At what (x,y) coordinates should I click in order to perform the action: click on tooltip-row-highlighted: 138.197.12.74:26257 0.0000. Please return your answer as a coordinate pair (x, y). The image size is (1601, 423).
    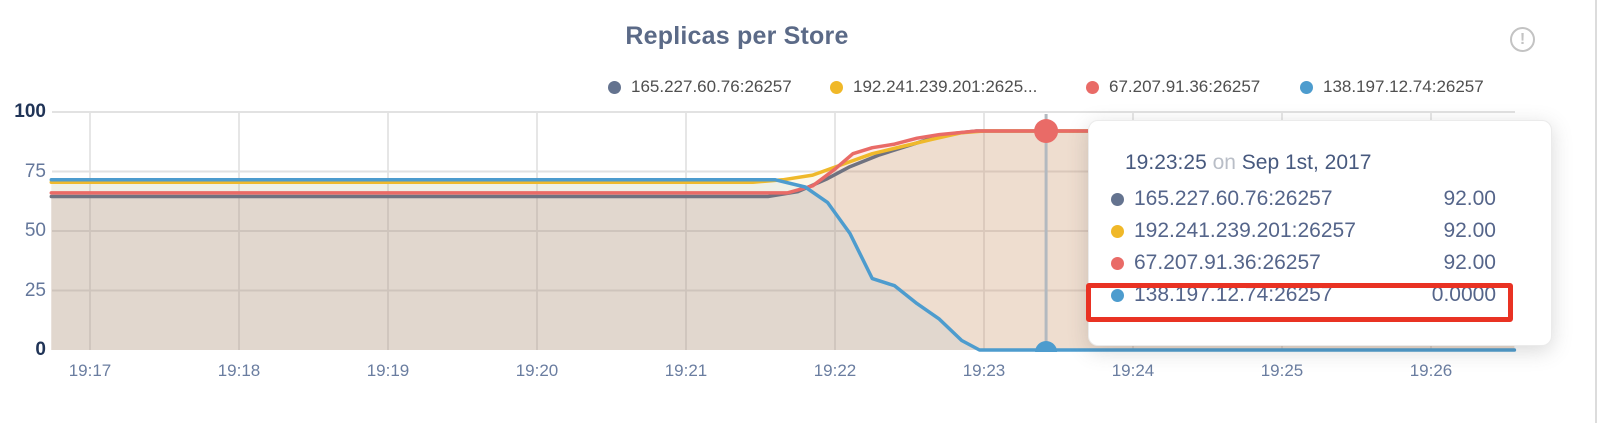
    Looking at the image, I should click on (1303, 295).